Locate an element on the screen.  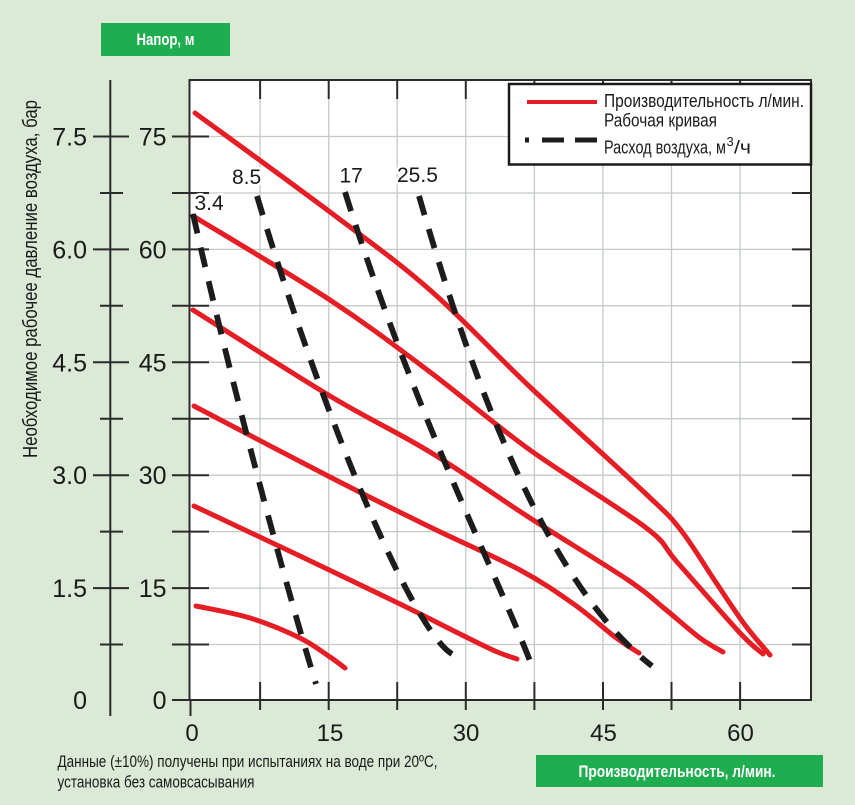
svg-text: 75 is located at coordinates (153, 138).